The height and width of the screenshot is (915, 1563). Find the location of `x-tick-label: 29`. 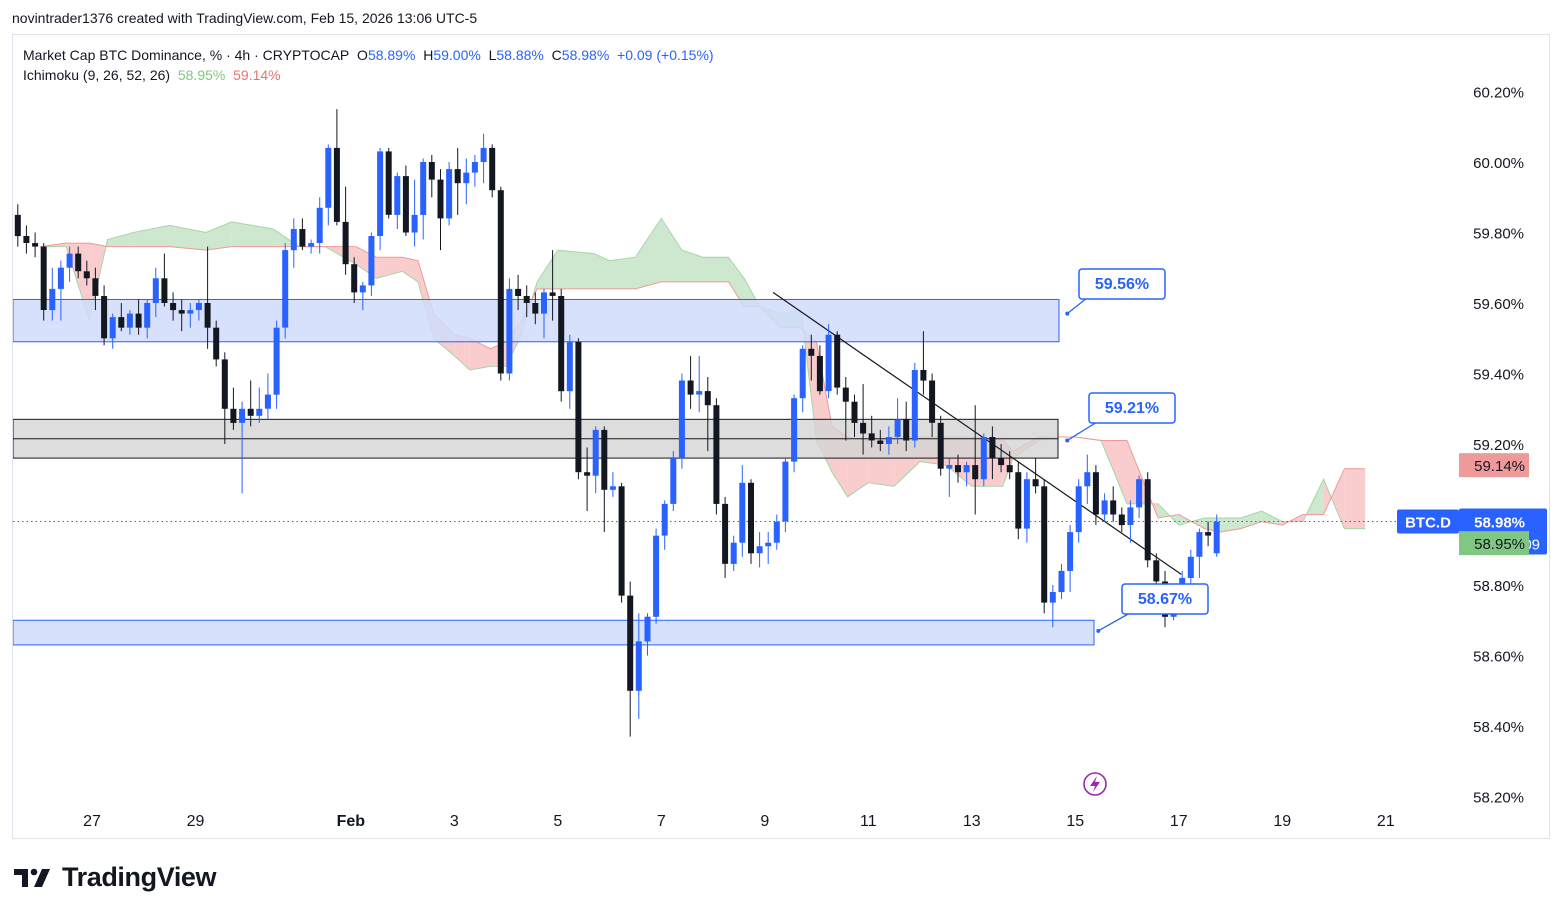

x-tick-label: 29 is located at coordinates (196, 821).